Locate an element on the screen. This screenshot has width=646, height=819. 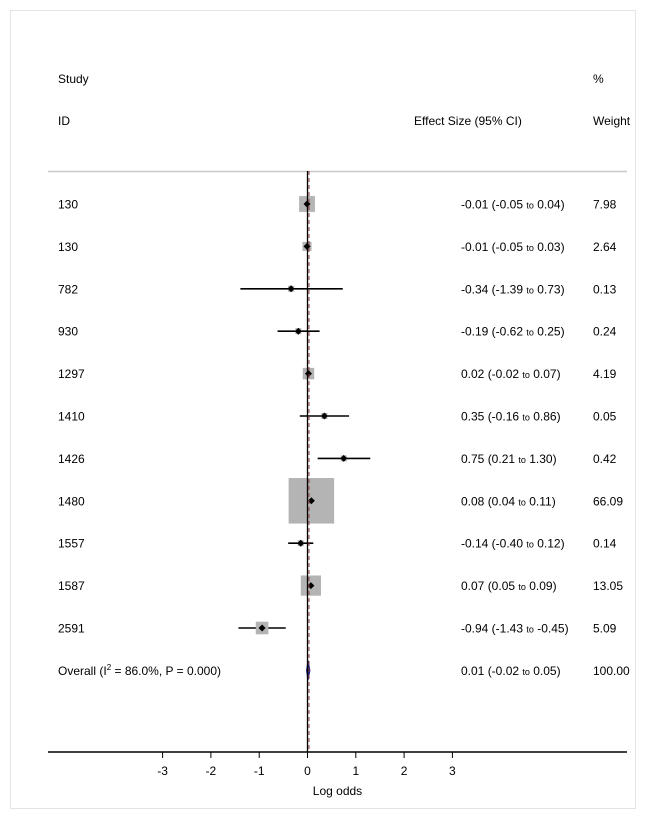
effect-size-label: -0.94 (-1.43 to -0.45) is located at coordinates (515, 629).